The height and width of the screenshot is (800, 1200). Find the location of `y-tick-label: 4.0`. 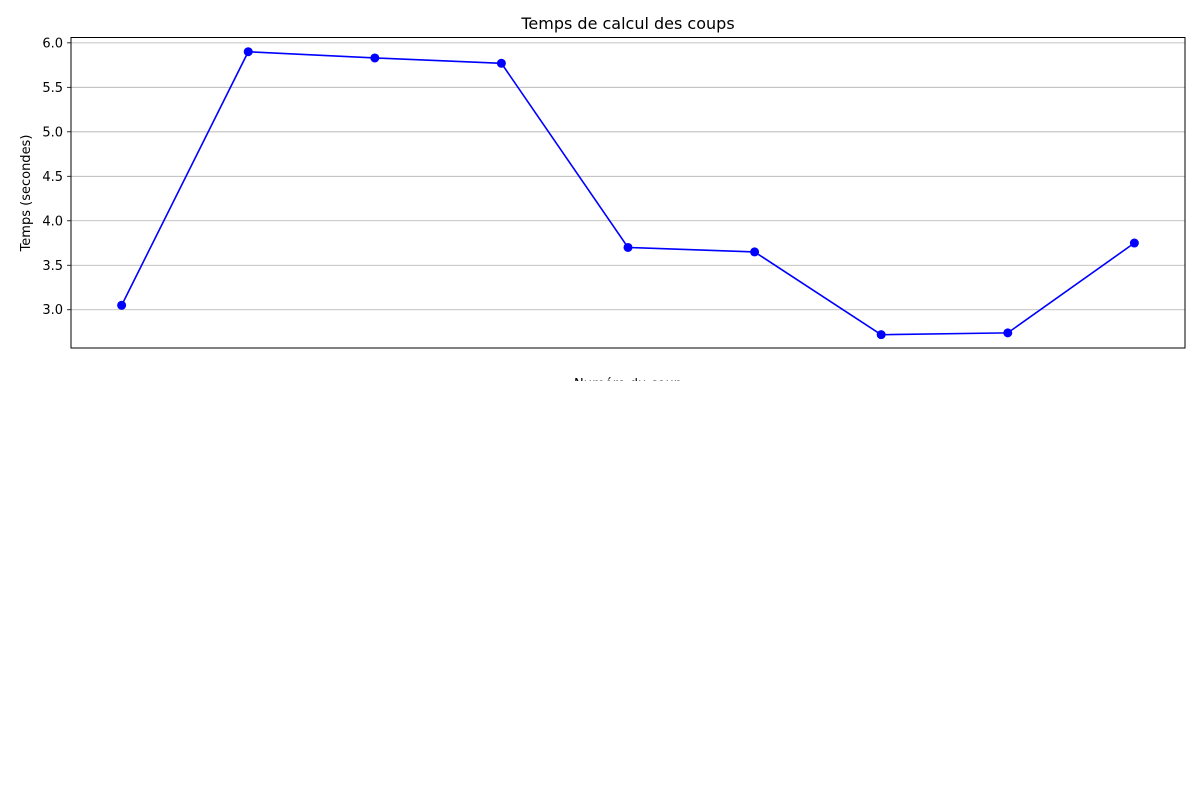

y-tick-label: 4.0 is located at coordinates (52, 221).